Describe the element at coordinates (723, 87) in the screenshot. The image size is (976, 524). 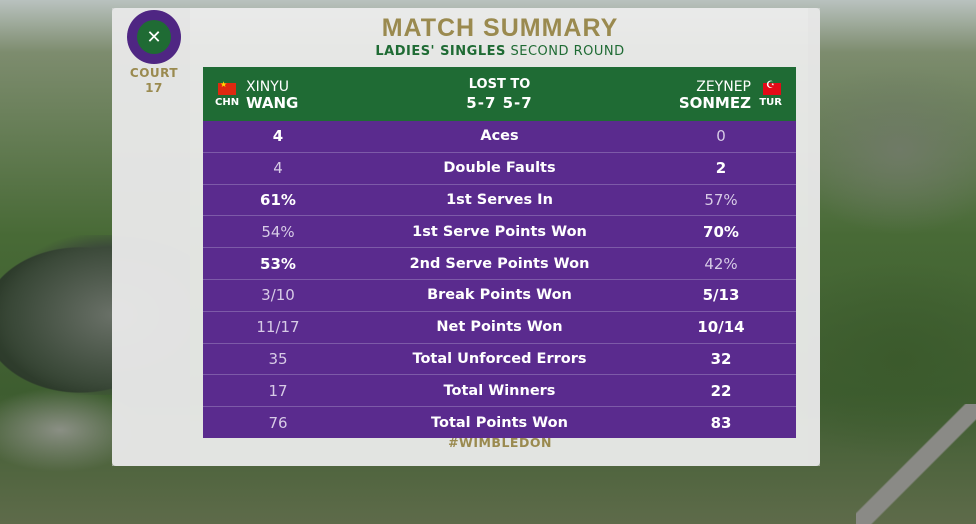
I see `right-player-first: ZEYNEP` at that location.